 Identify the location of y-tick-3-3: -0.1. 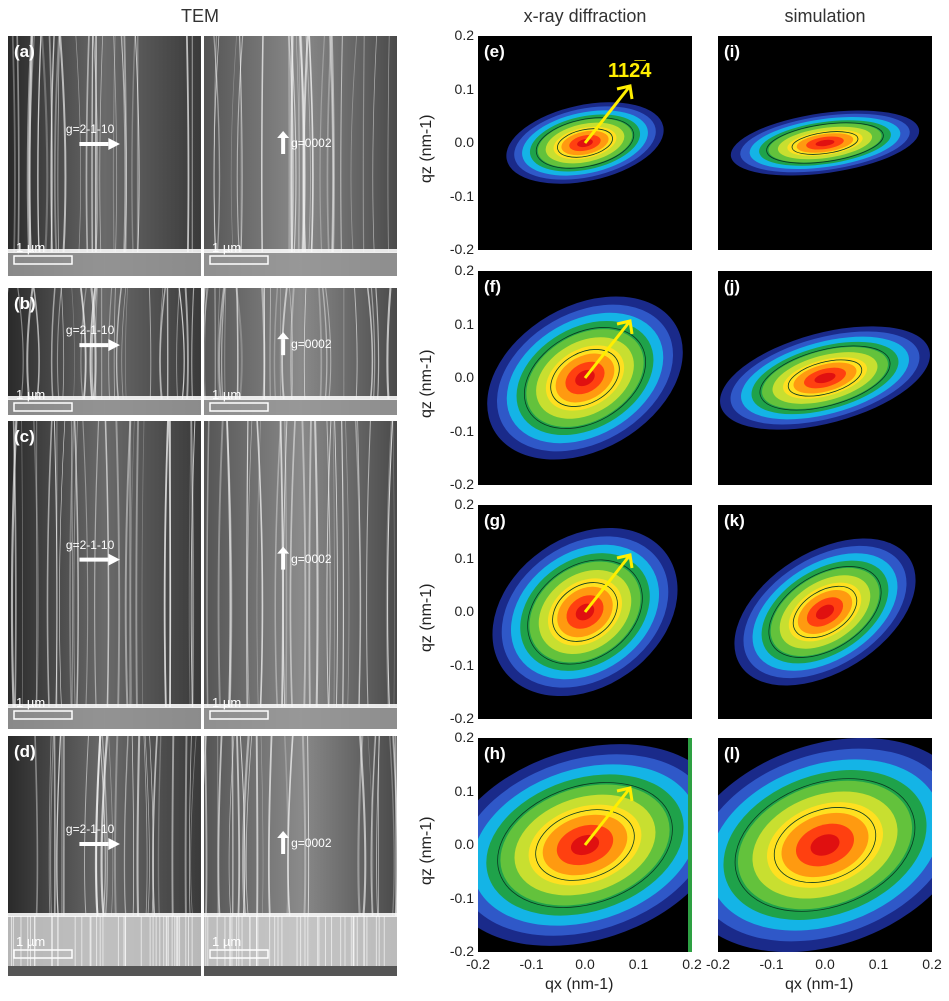
(461, 897).